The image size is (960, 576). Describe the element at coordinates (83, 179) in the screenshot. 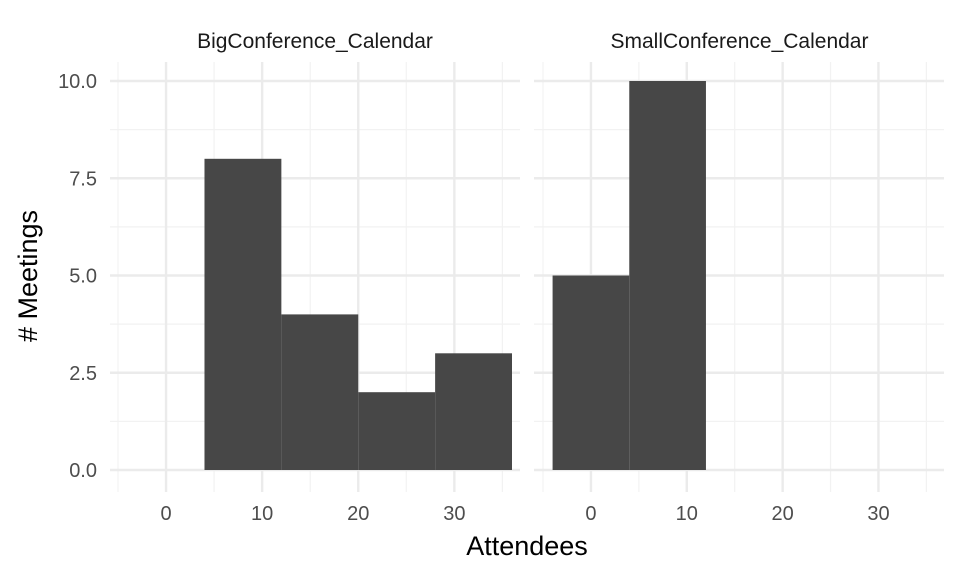

I see `y-tick-label: 7.5` at that location.